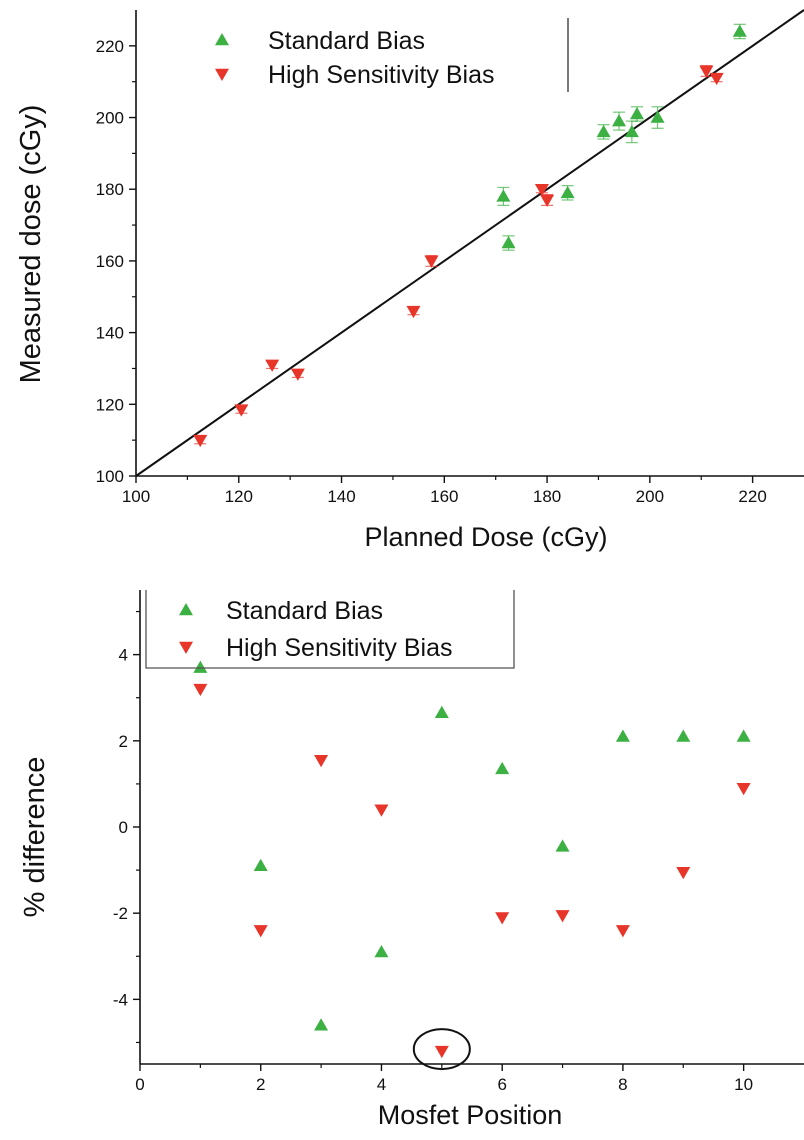 The width and height of the screenshot is (804, 1140). Describe the element at coordinates (470, 1115) in the screenshot. I see `x-axis-title: Mosfet Position` at that location.